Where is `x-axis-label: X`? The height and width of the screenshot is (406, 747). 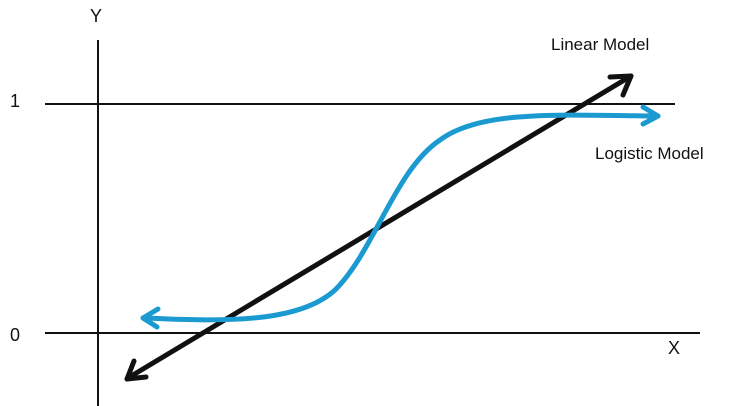
x-axis-label: X is located at coordinates (674, 348).